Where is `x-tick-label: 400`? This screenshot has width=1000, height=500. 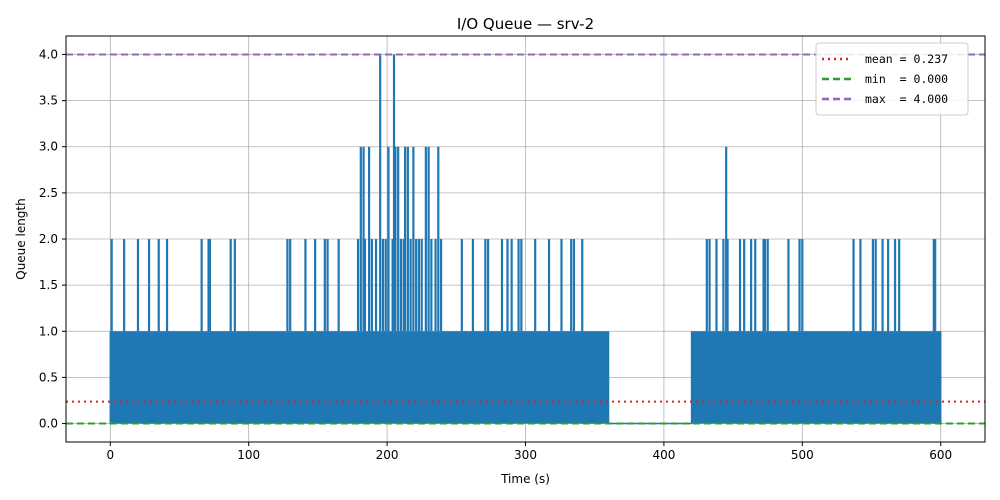 x-tick-label: 400 is located at coordinates (663, 455).